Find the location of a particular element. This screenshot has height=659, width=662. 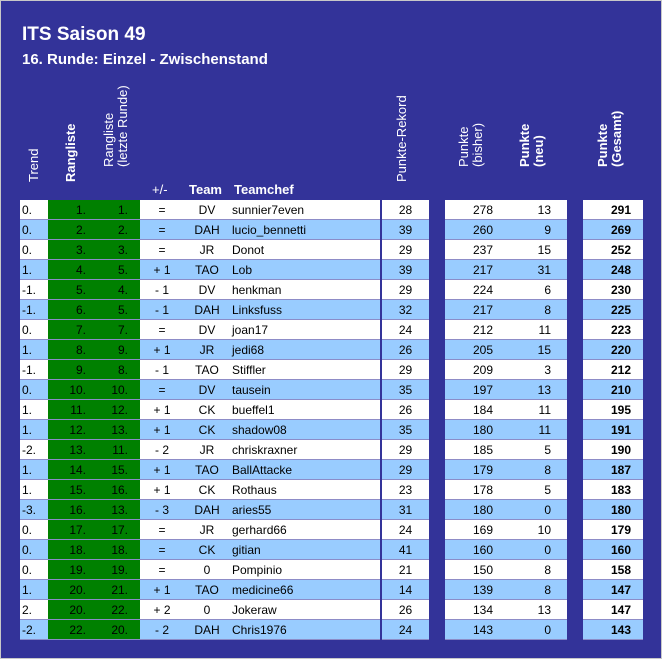

cell-bisher: 205 is located at coordinates (474, 350).